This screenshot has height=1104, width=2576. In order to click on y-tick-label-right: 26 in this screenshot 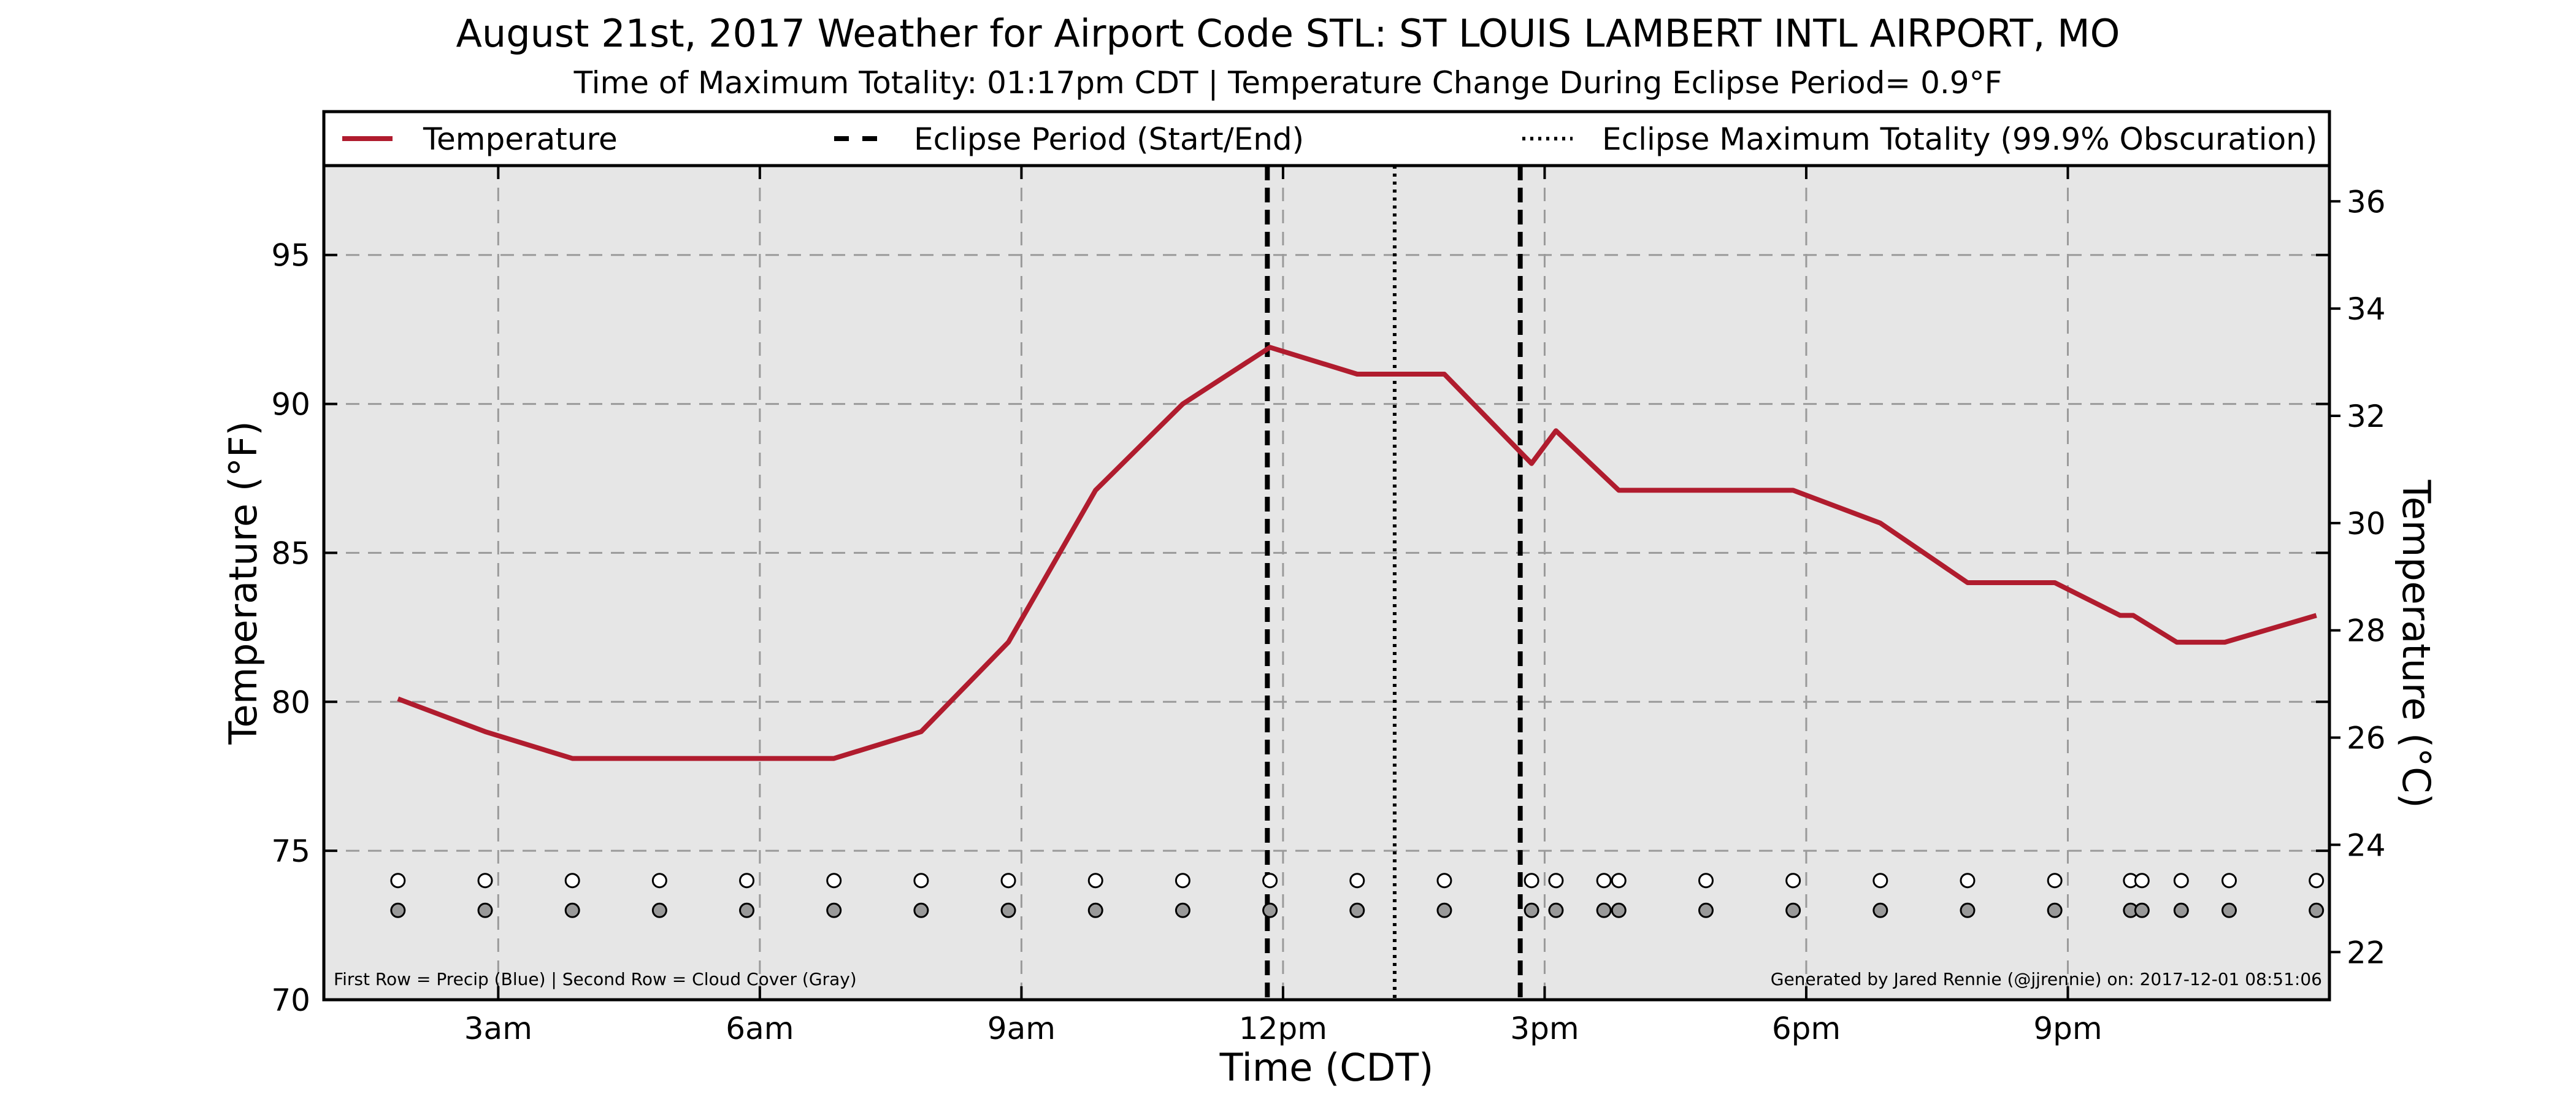, I will do `click(2366, 738)`.